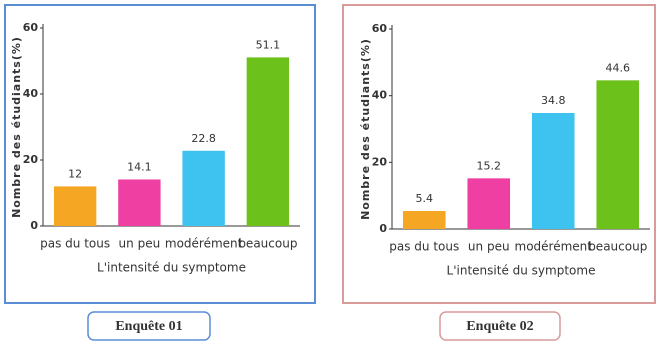 The height and width of the screenshot is (360, 664). I want to click on caption: Enquête 01, so click(148, 326).